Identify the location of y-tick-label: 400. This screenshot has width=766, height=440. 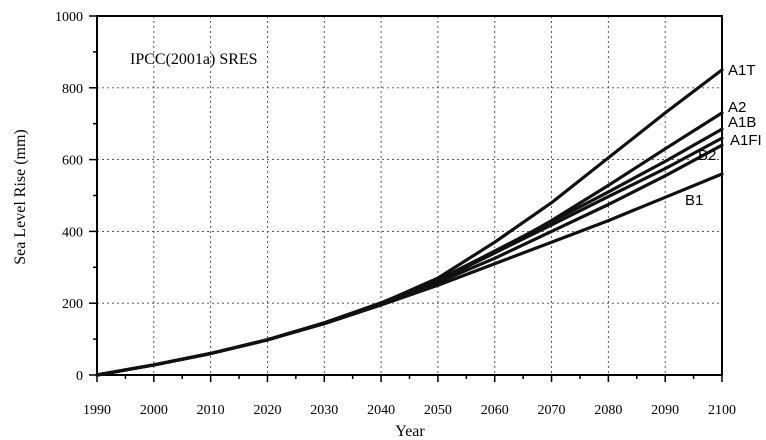
(72, 232).